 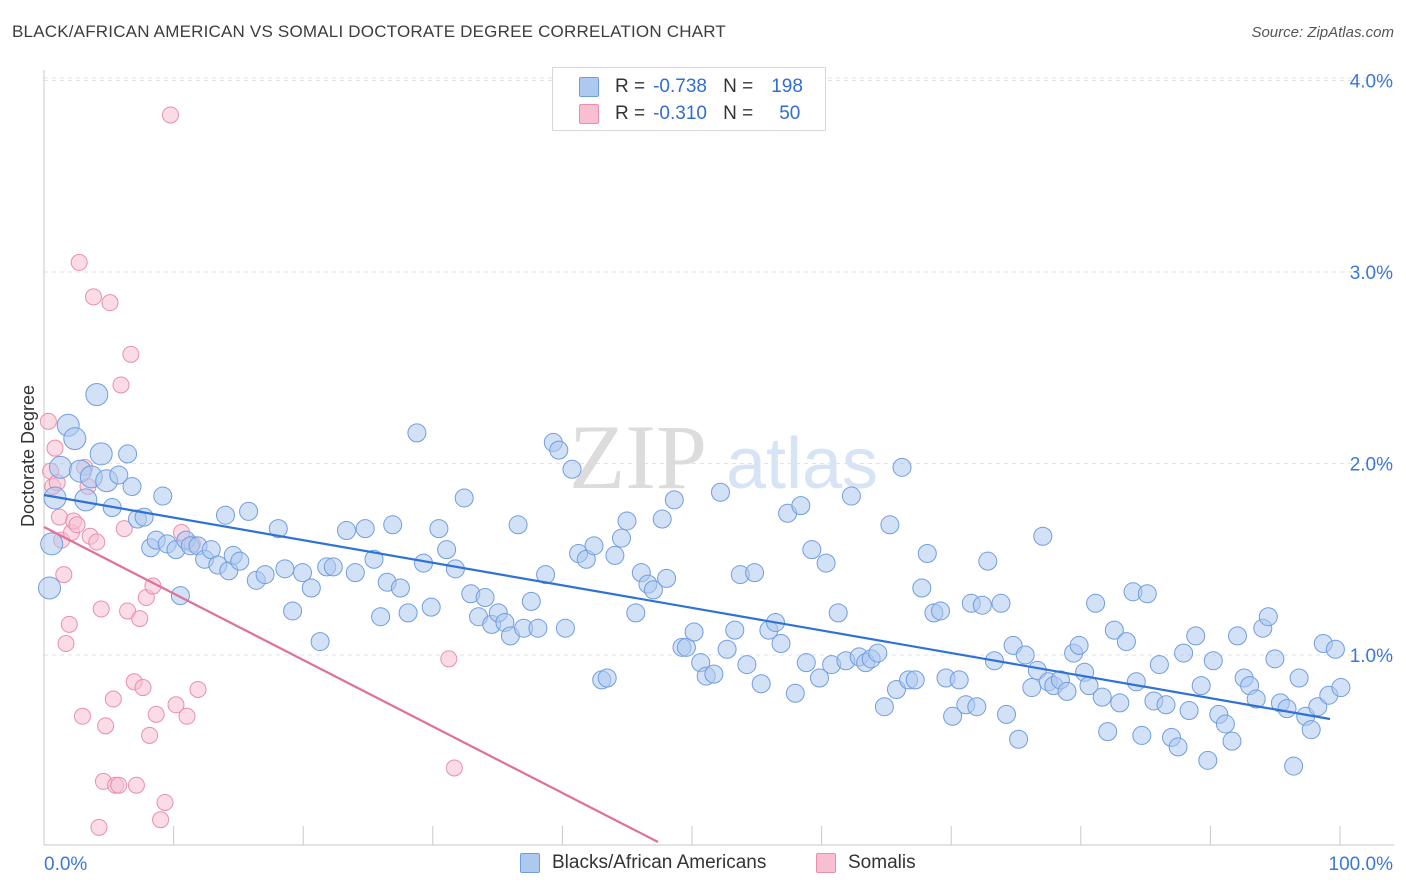 What do you see at coordinates (738, 86) in the screenshot?
I see `legend-n-label: N =` at bounding box center [738, 86].